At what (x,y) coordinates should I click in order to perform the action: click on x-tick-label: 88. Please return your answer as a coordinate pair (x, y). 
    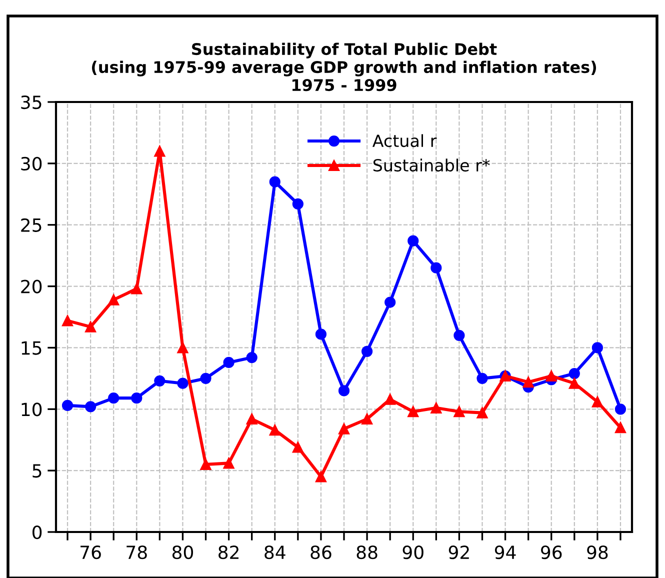
    Looking at the image, I should click on (367, 553).